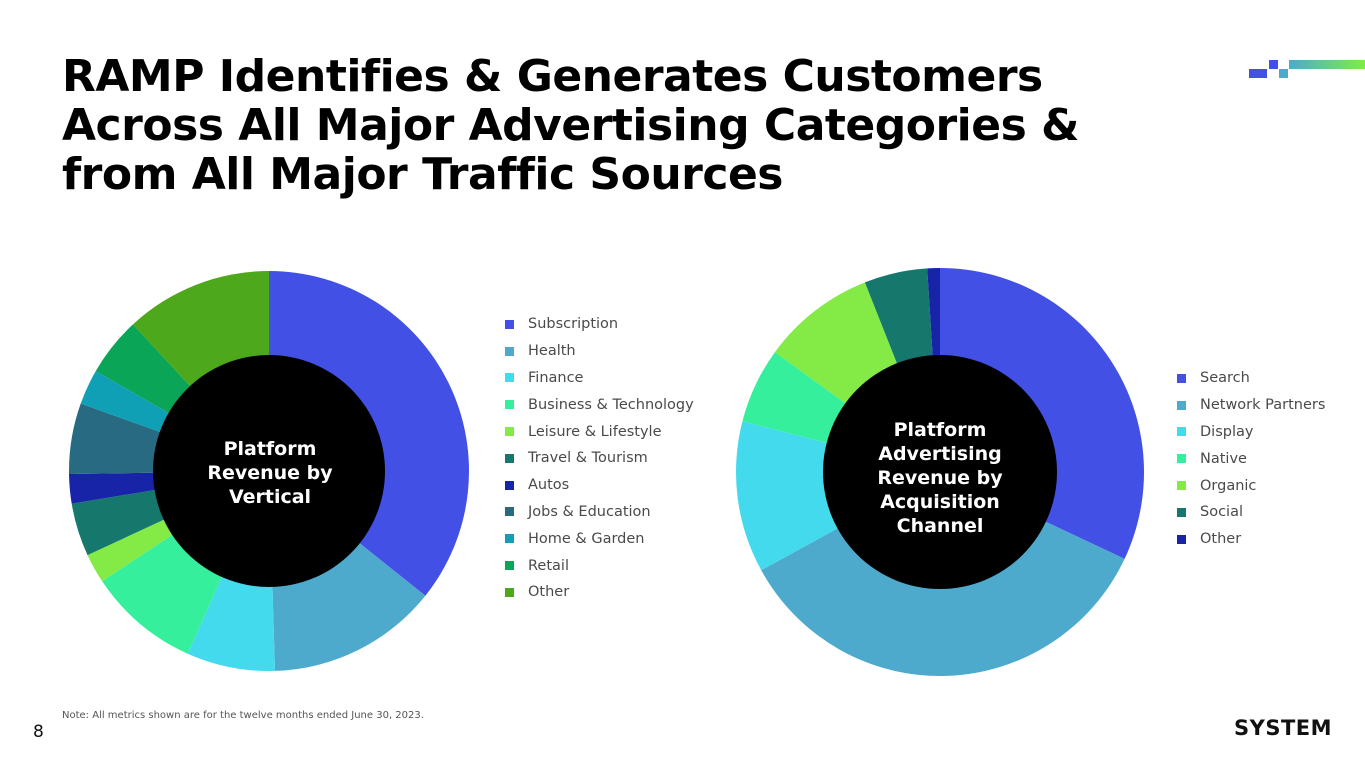  I want to click on legend-item: Retail, so click(599, 565).